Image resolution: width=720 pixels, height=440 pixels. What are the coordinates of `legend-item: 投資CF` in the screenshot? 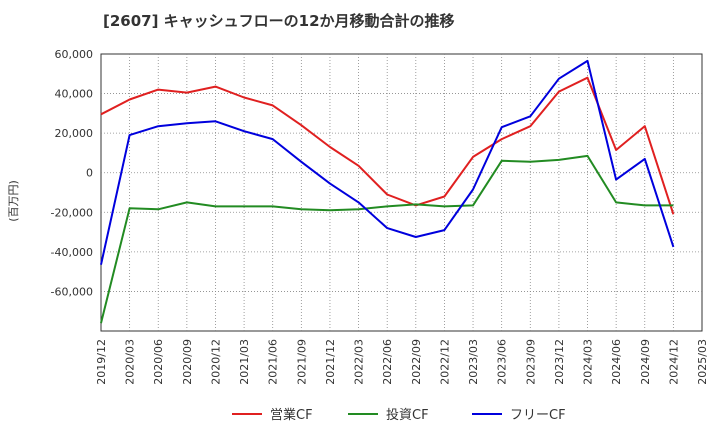 It's located at (388, 415).